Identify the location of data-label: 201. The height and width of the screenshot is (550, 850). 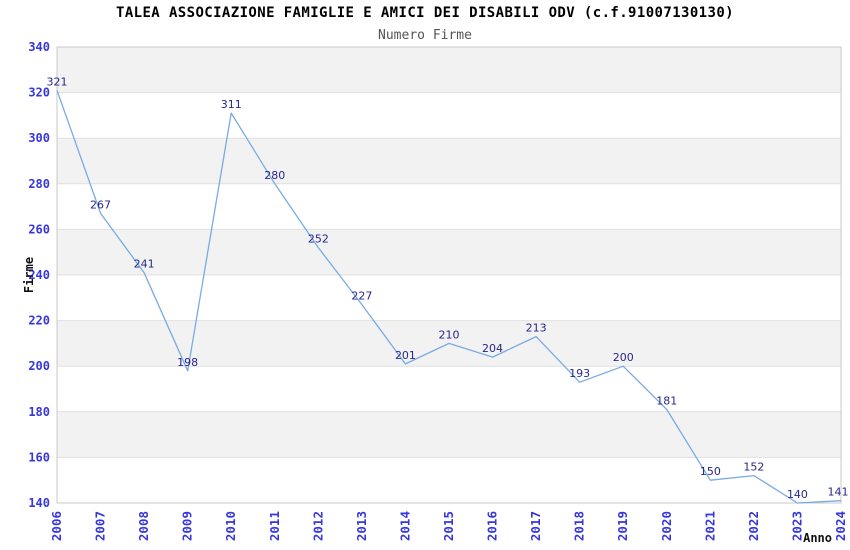
(405, 355).